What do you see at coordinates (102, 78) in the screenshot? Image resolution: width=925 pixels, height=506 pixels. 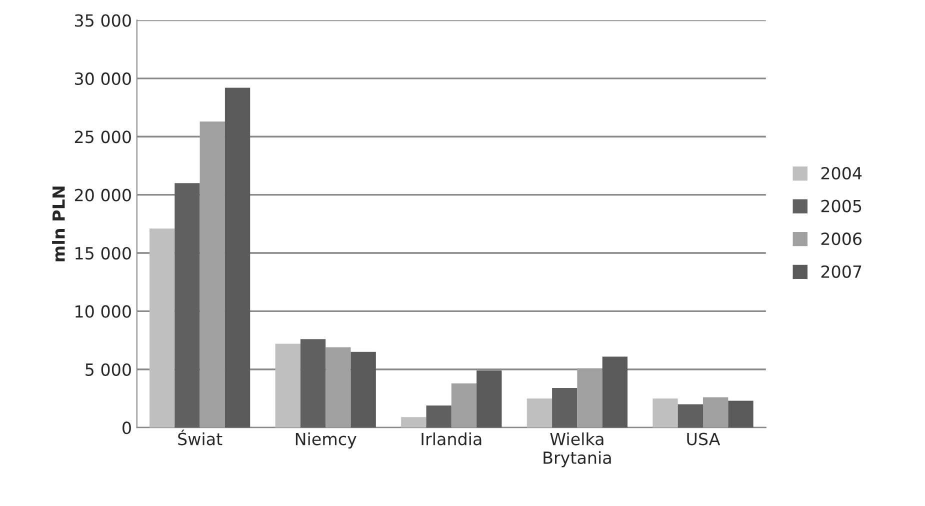 I see `y-tick-label: 30 000` at bounding box center [102, 78].